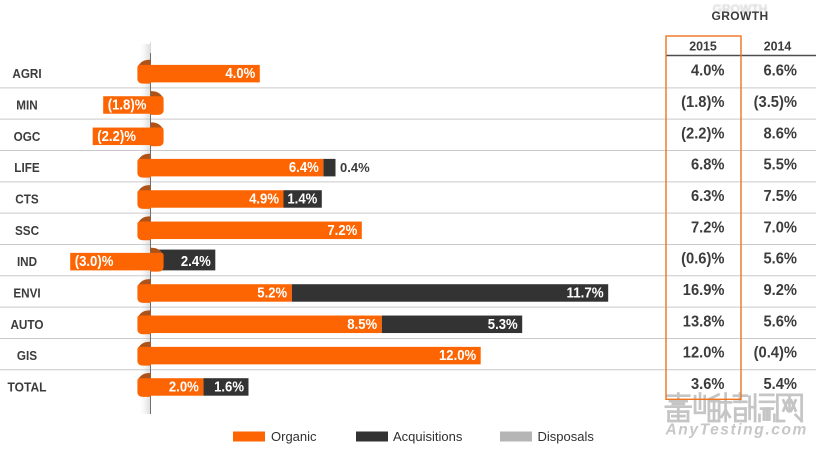  I want to click on svg-text: 2014, so click(778, 46).